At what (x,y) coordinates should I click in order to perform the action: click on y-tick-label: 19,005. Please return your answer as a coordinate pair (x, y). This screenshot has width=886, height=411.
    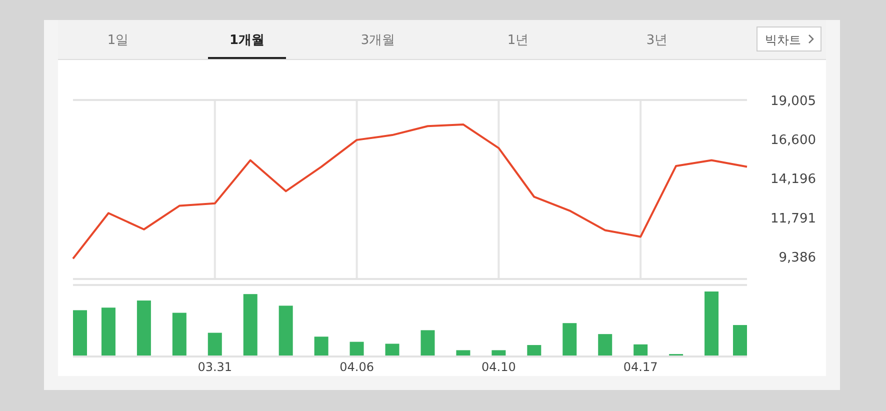
    Looking at the image, I should click on (793, 101).